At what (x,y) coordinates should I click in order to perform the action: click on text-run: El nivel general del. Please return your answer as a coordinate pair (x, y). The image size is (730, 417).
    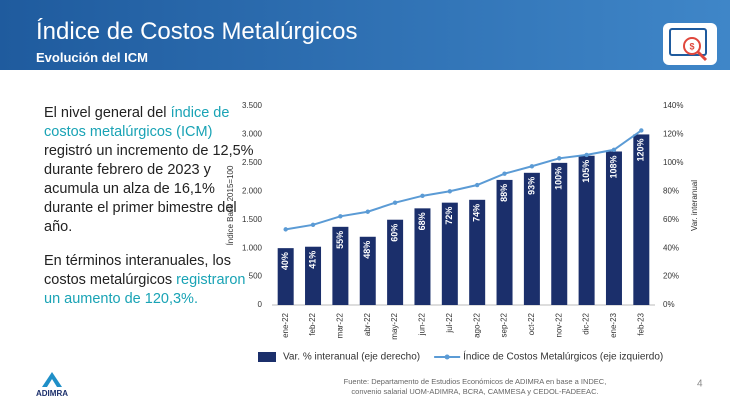
    Looking at the image, I should click on (107, 113).